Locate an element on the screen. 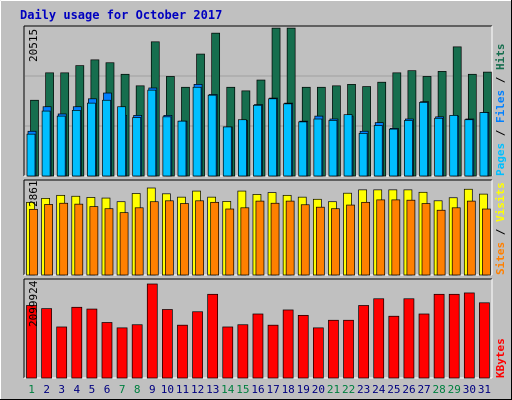  day-label: 28 is located at coordinates (439, 389).